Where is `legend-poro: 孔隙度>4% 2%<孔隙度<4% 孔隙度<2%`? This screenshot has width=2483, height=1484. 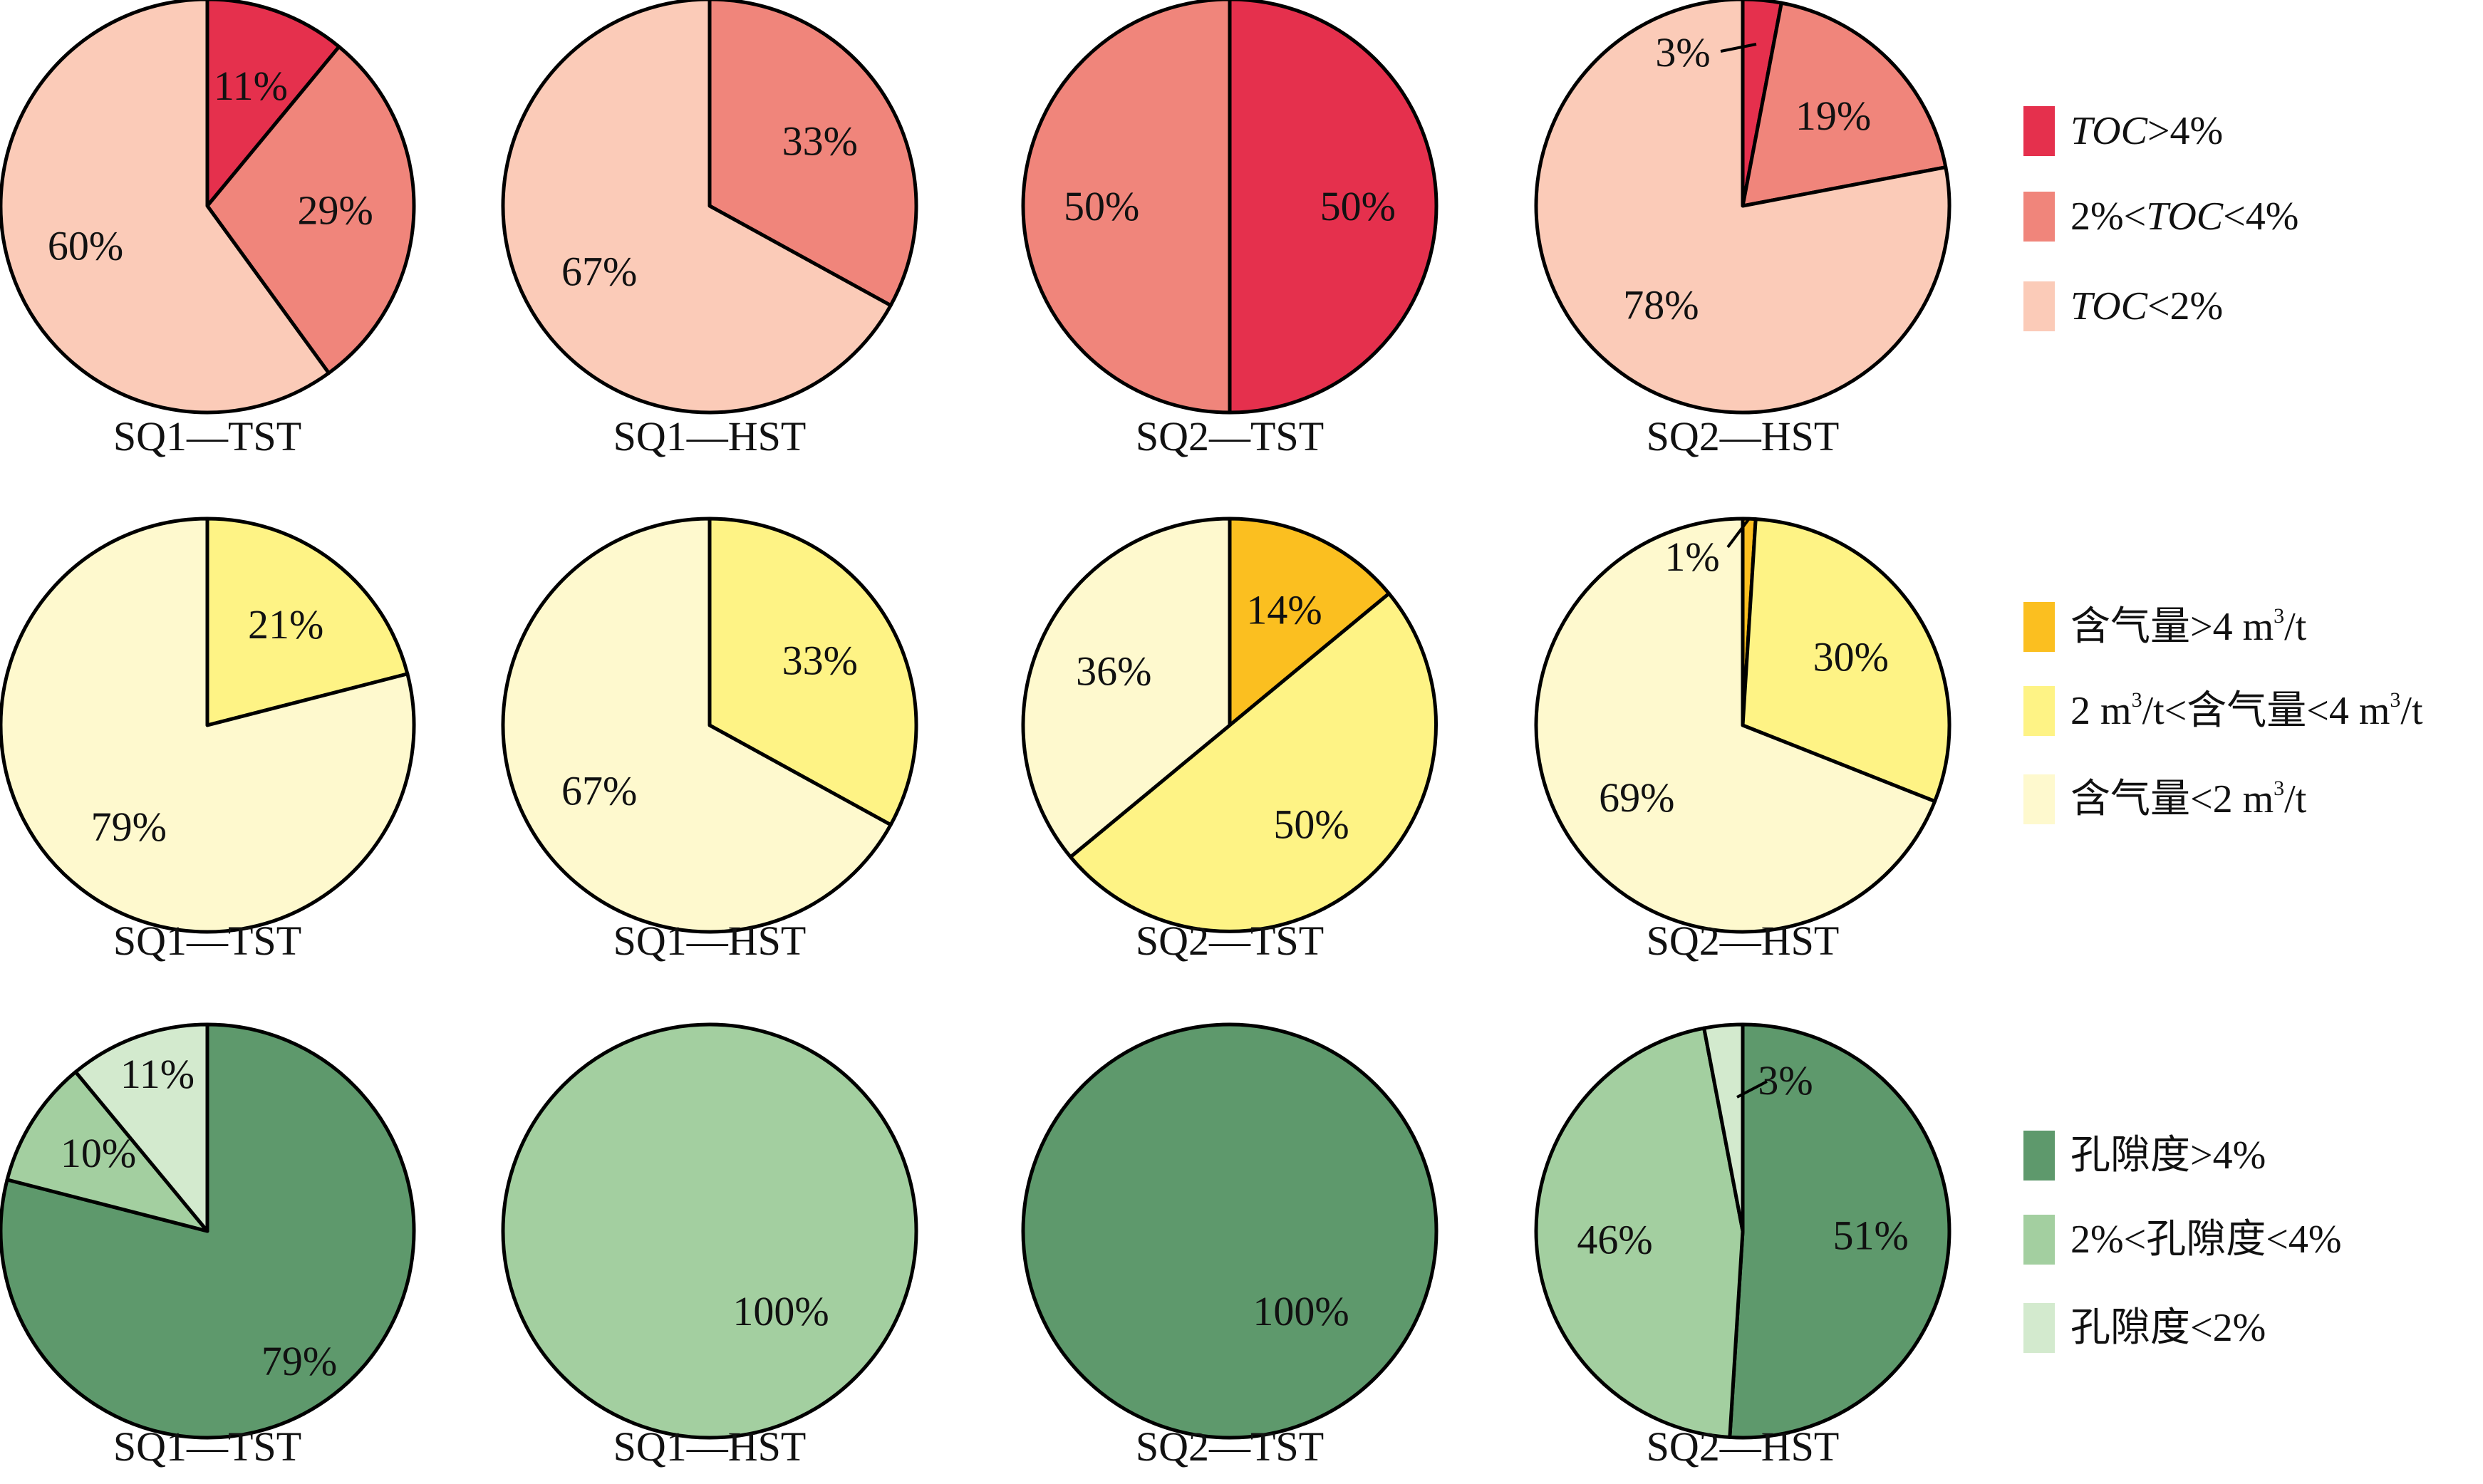 legend-poro: 孔隙度>4% 2%<孔隙度<4% 孔隙度<2% is located at coordinates (2182, 1242).